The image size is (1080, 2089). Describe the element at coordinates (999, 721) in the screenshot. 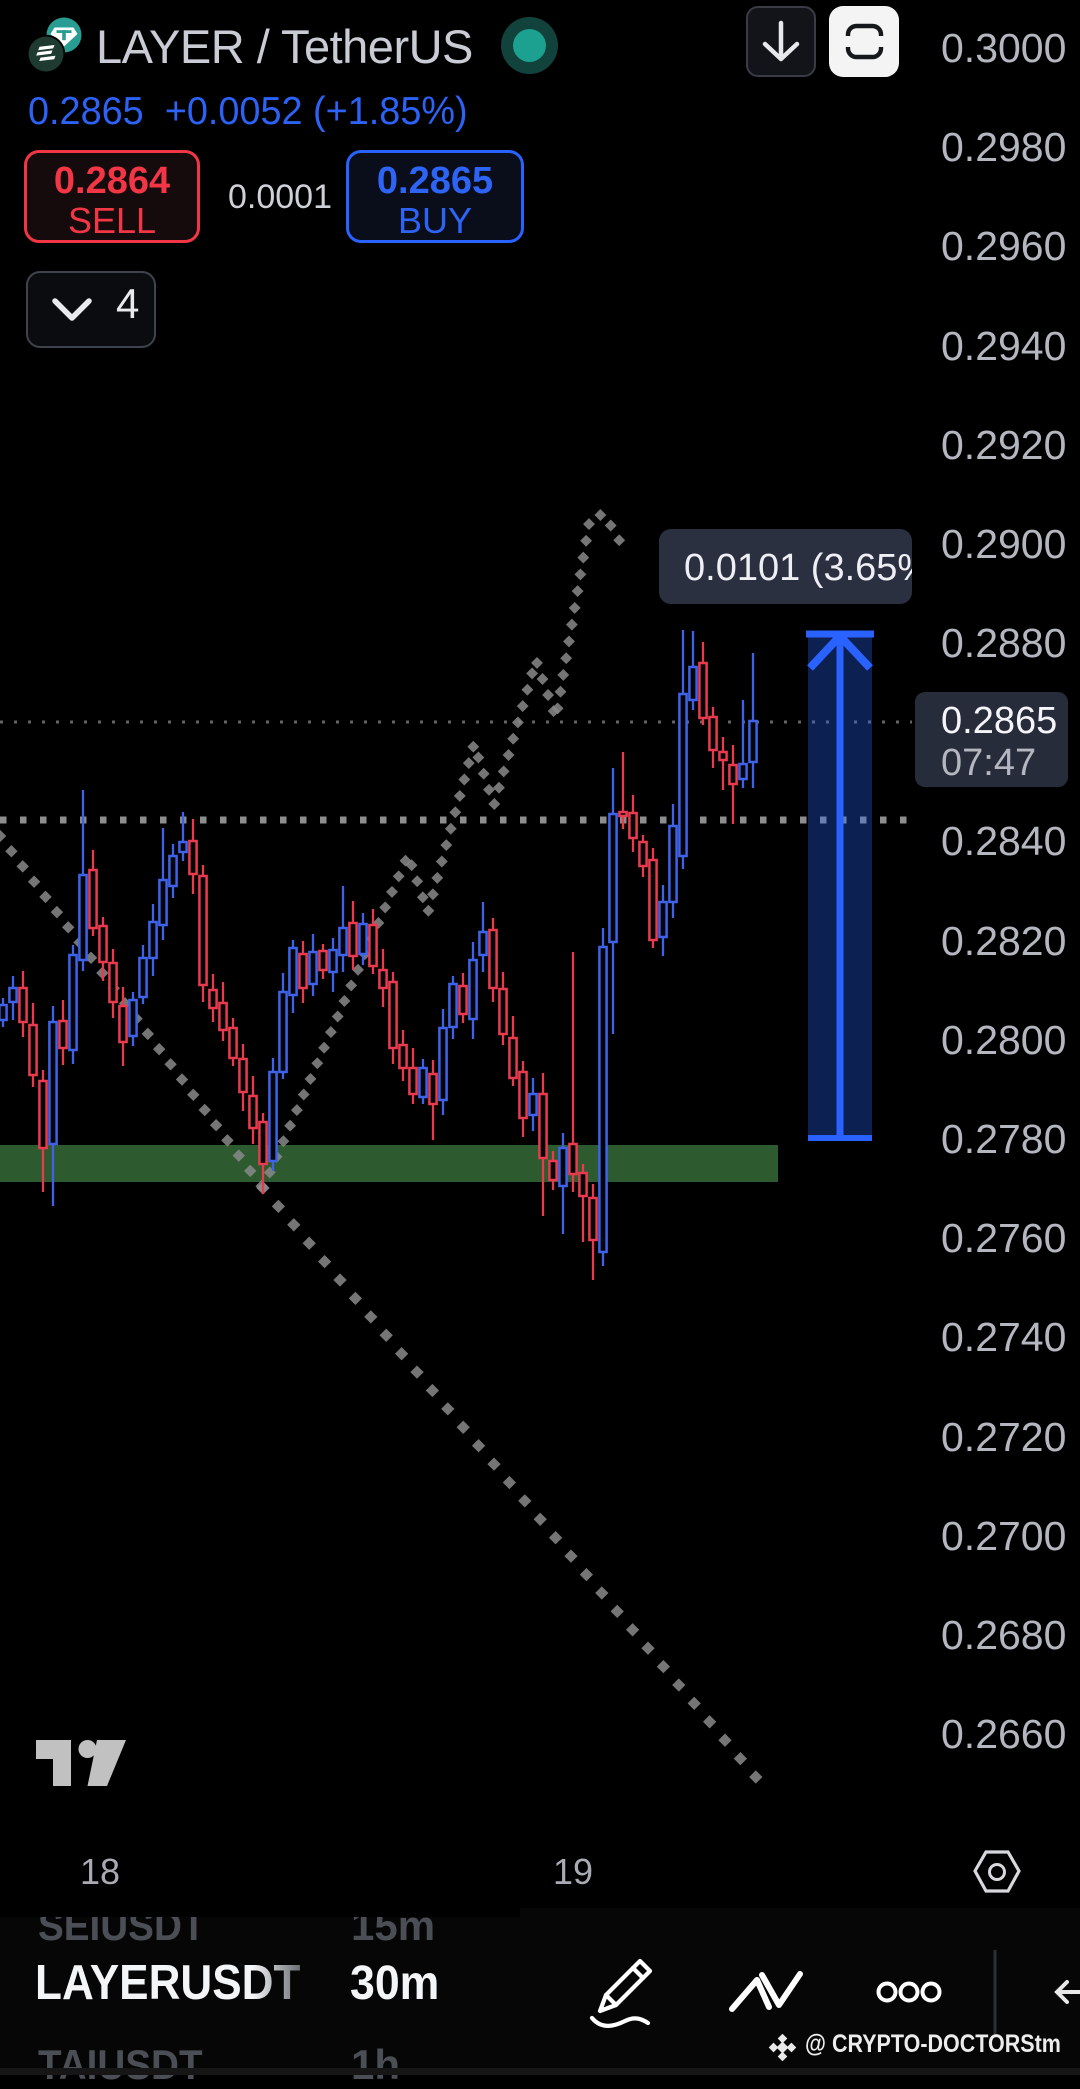

I see `svg-text: 0.2865` at that location.